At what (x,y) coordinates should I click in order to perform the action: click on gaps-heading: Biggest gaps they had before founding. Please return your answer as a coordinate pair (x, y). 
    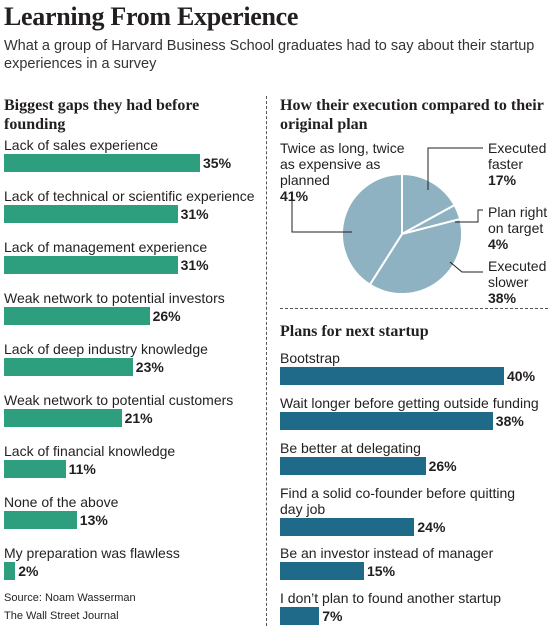
    Looking at the image, I should click on (102, 115).